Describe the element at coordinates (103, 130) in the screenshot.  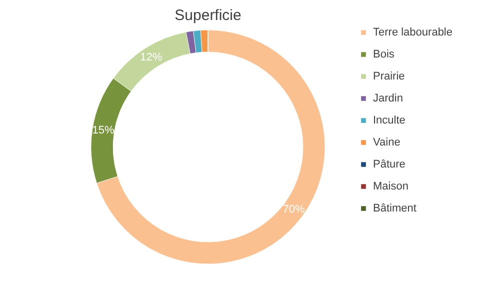
I see `data-label: 15%` at that location.